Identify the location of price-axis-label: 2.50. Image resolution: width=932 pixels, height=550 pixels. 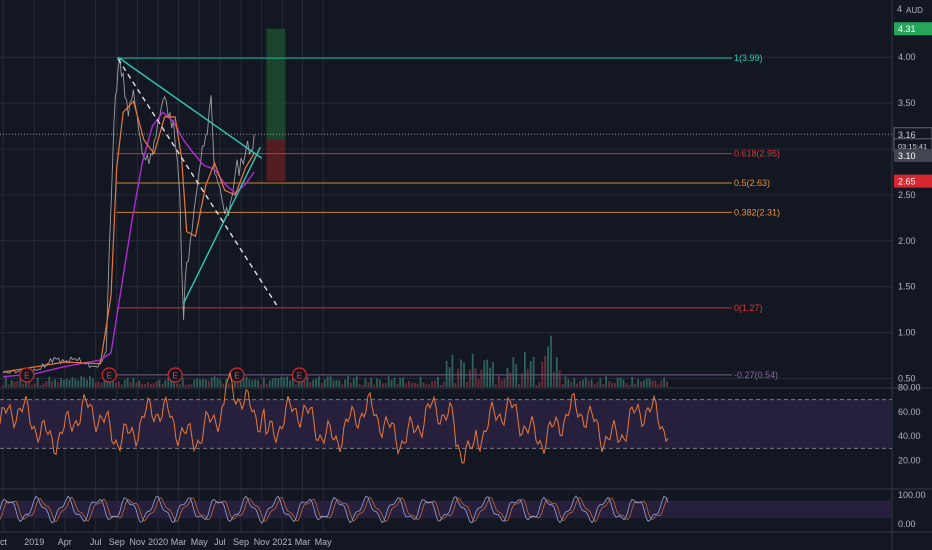
(907, 195).